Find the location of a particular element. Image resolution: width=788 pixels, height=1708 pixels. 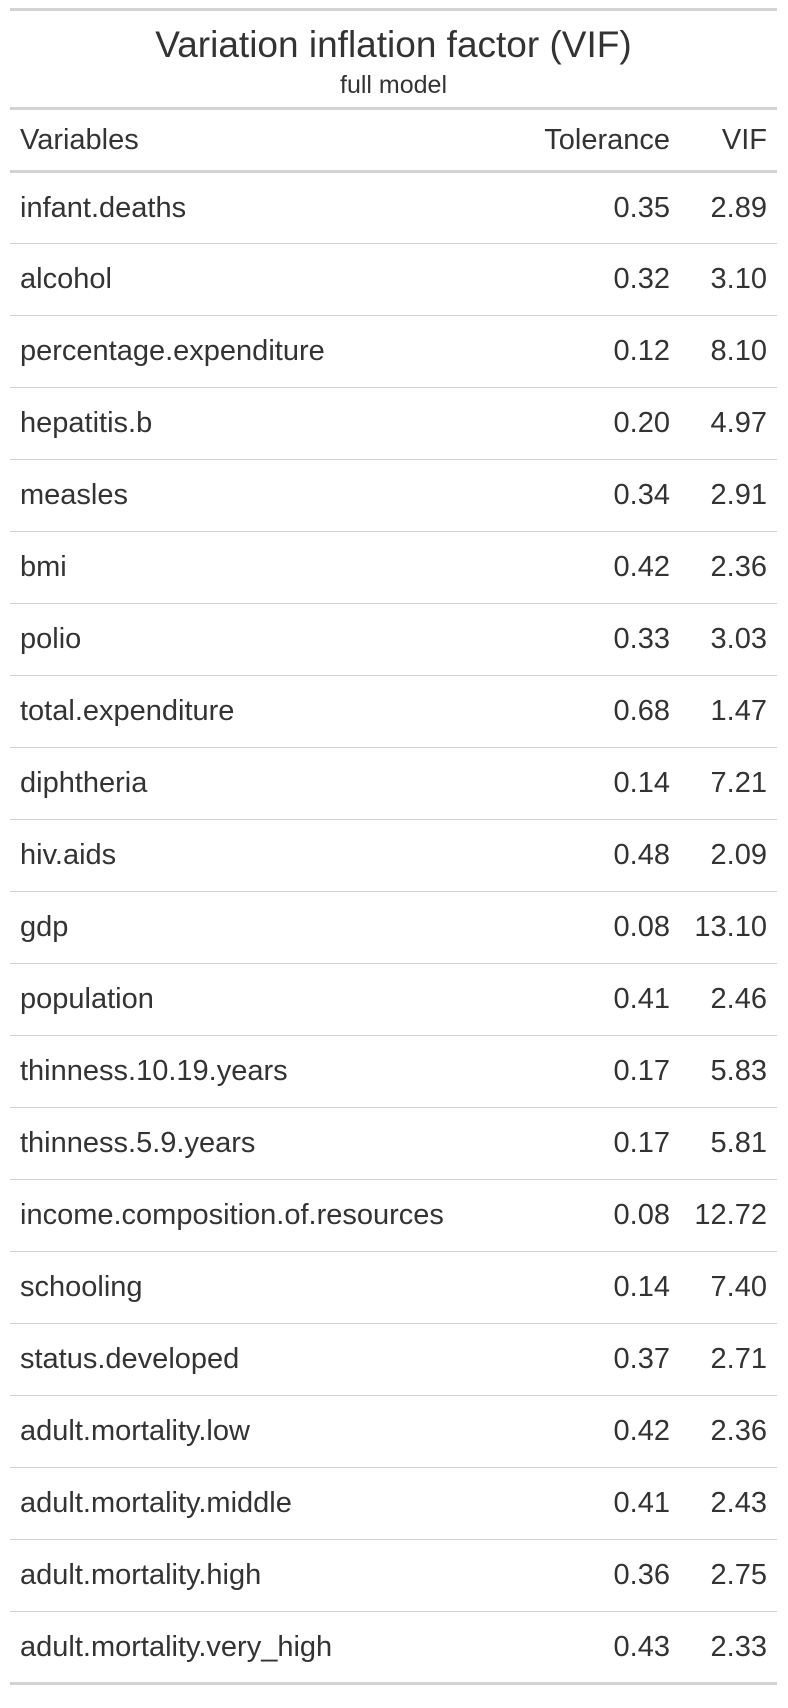

table-row: status.developed 0.37 2.71 is located at coordinates (393, 1360).